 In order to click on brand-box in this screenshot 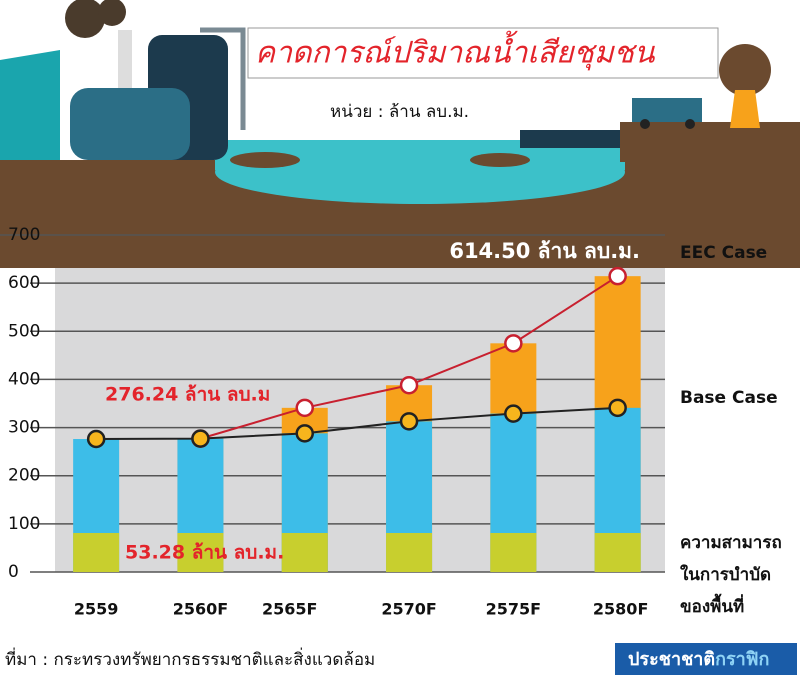, I will do `click(706, 659)`.